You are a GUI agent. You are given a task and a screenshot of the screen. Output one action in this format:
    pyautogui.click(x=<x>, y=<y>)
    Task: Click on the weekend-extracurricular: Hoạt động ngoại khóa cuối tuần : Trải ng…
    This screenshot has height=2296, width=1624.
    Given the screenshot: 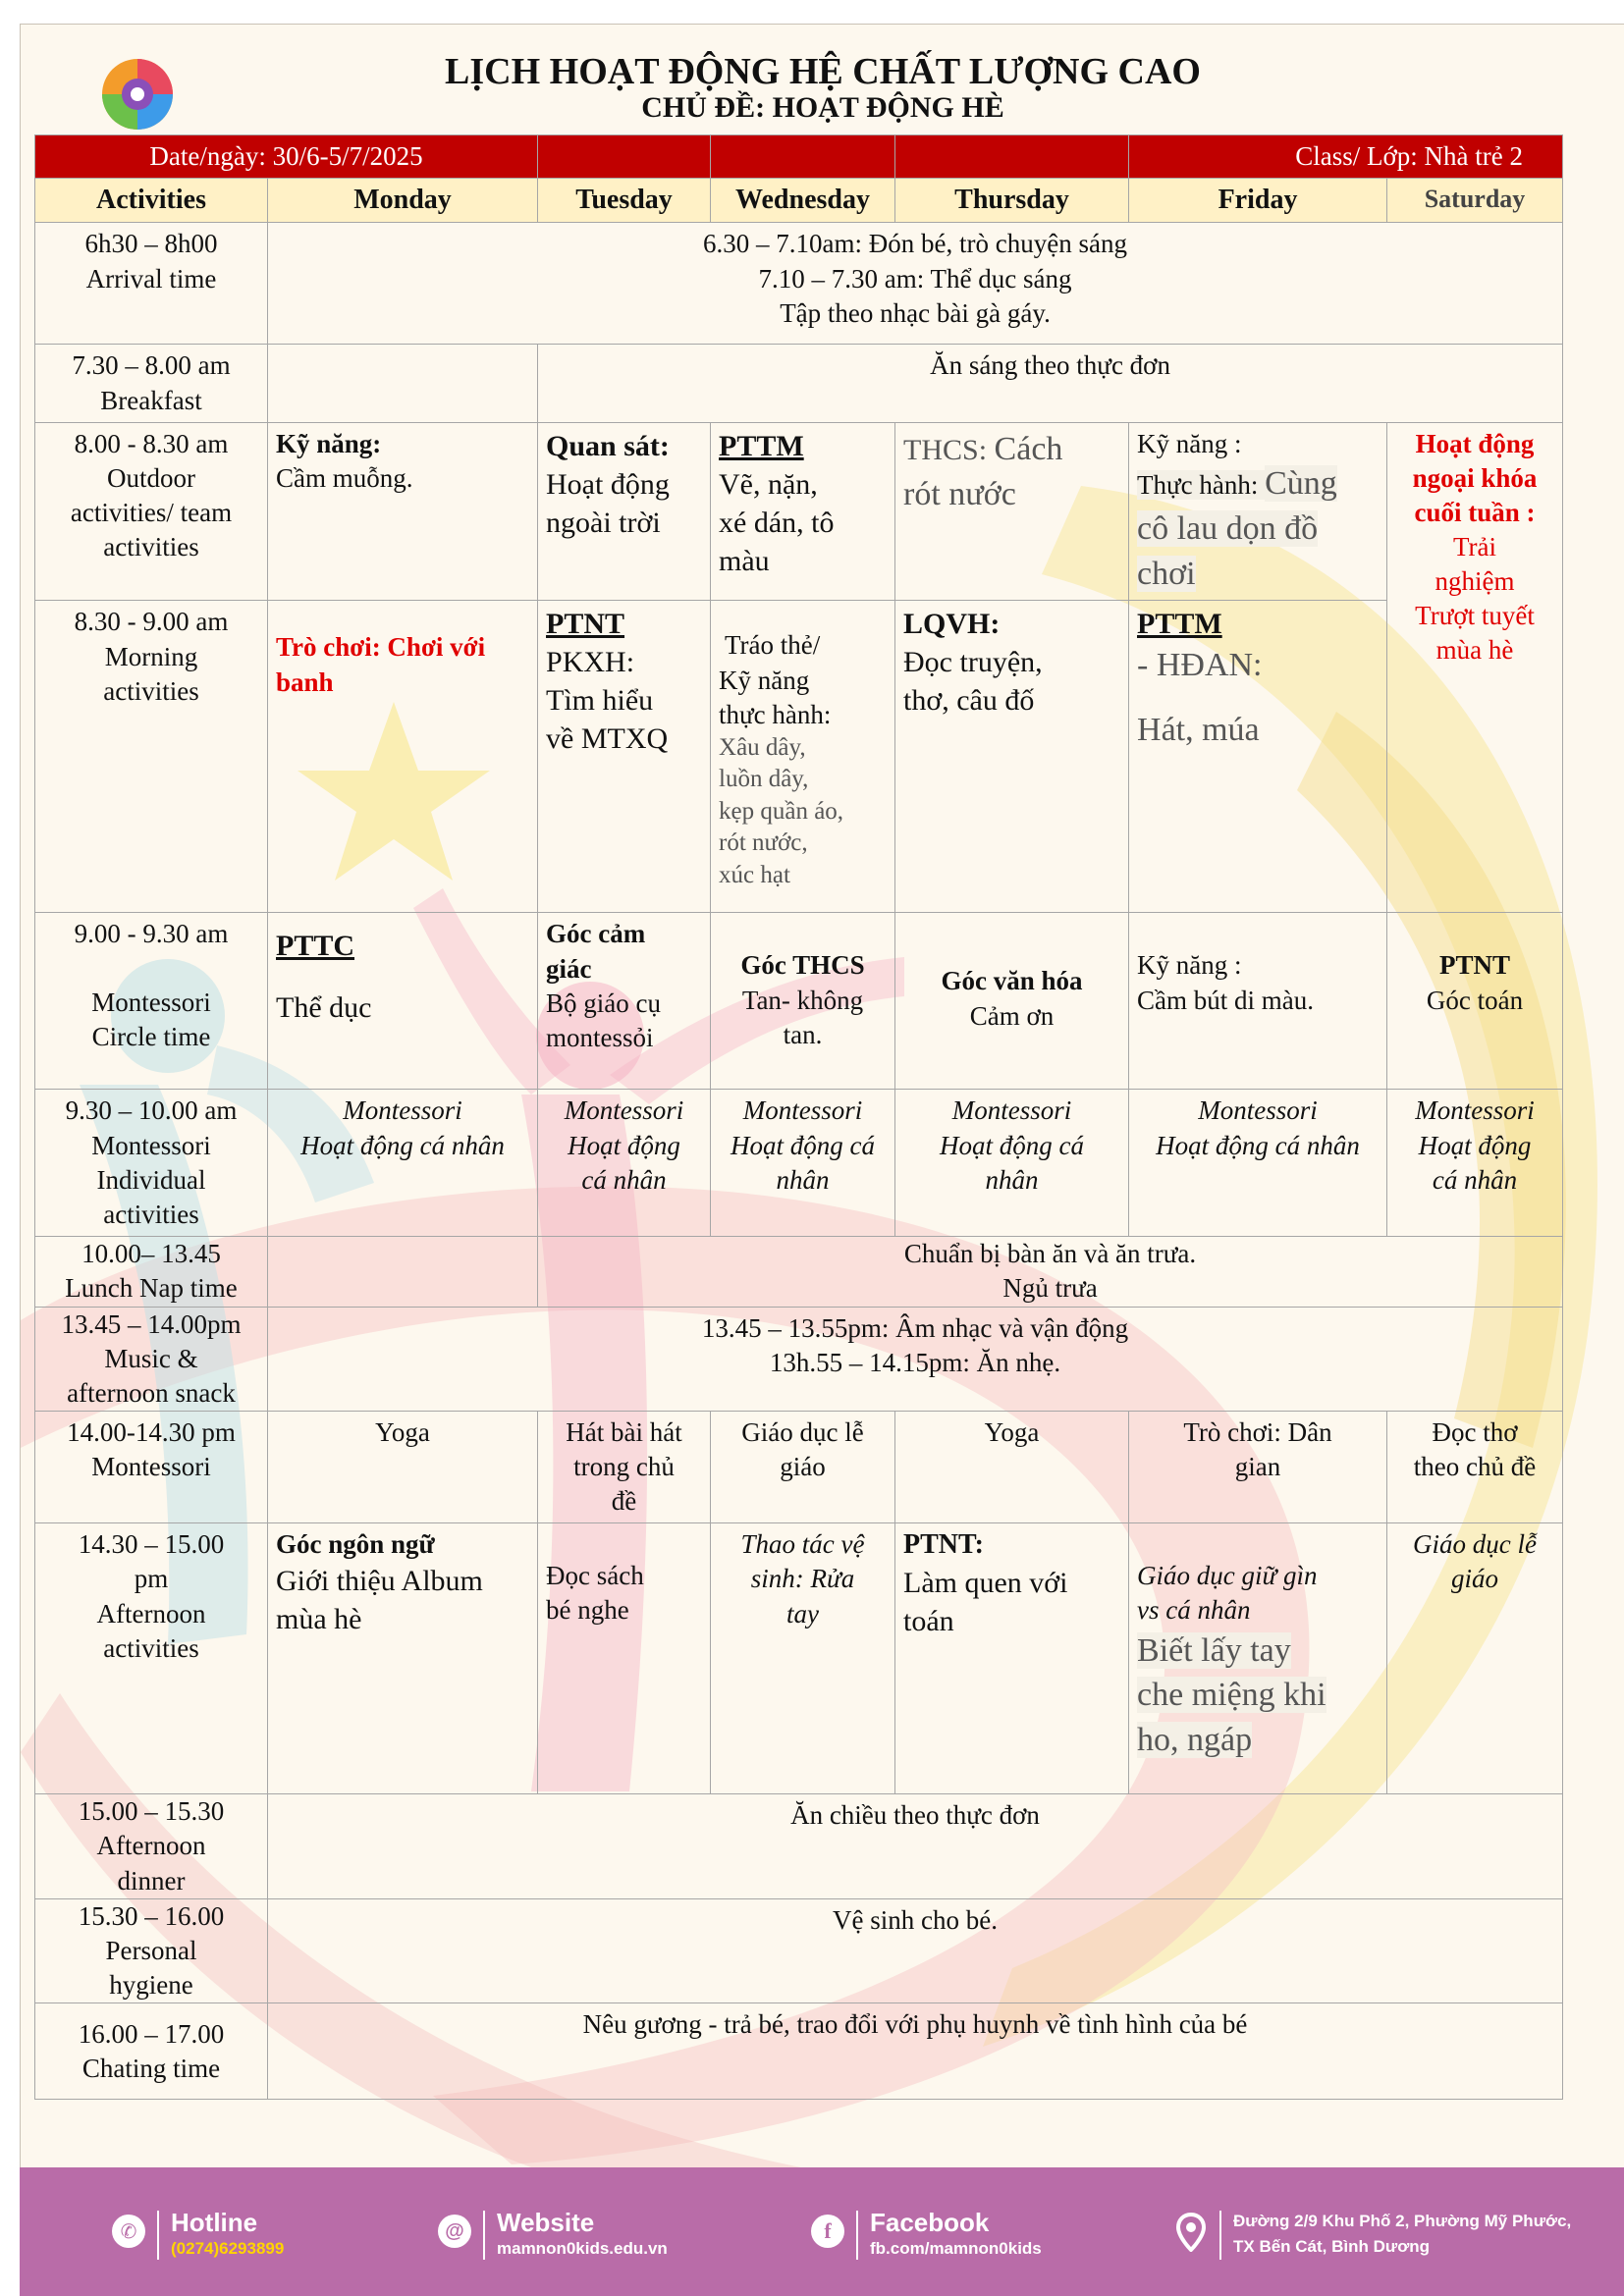 What is the action you would take?
    pyautogui.click(x=1475, y=667)
    